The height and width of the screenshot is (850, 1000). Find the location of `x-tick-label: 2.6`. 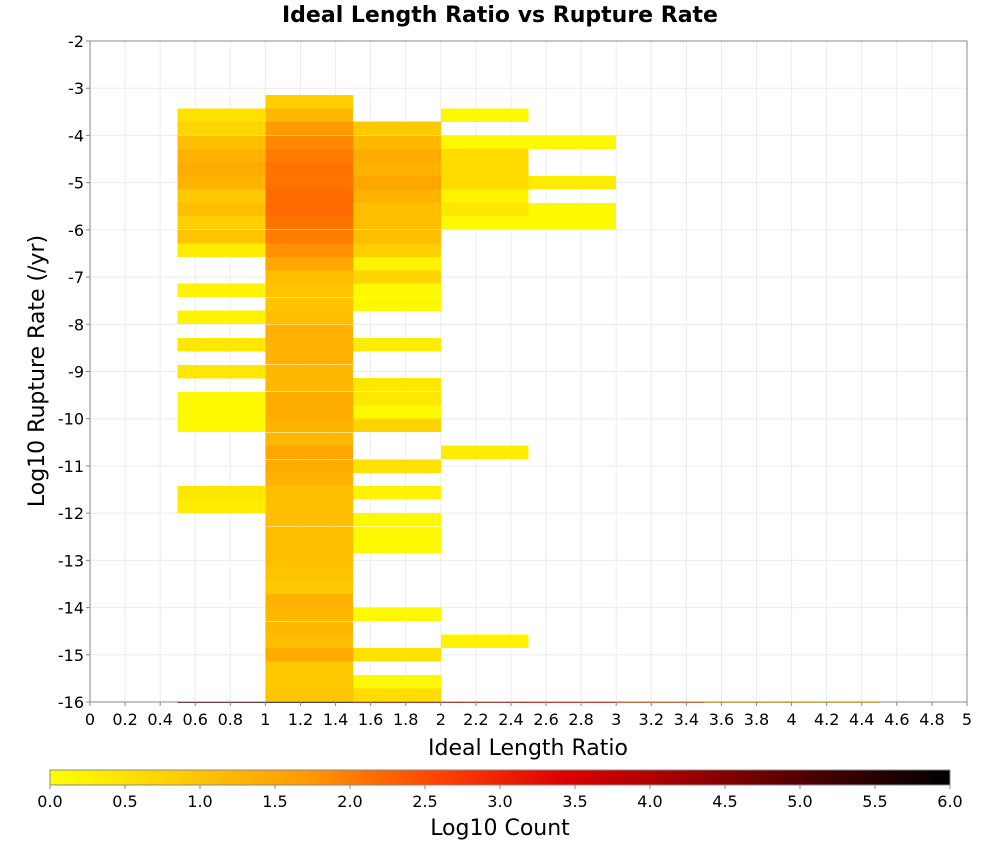

x-tick-label: 2.6 is located at coordinates (545, 719).